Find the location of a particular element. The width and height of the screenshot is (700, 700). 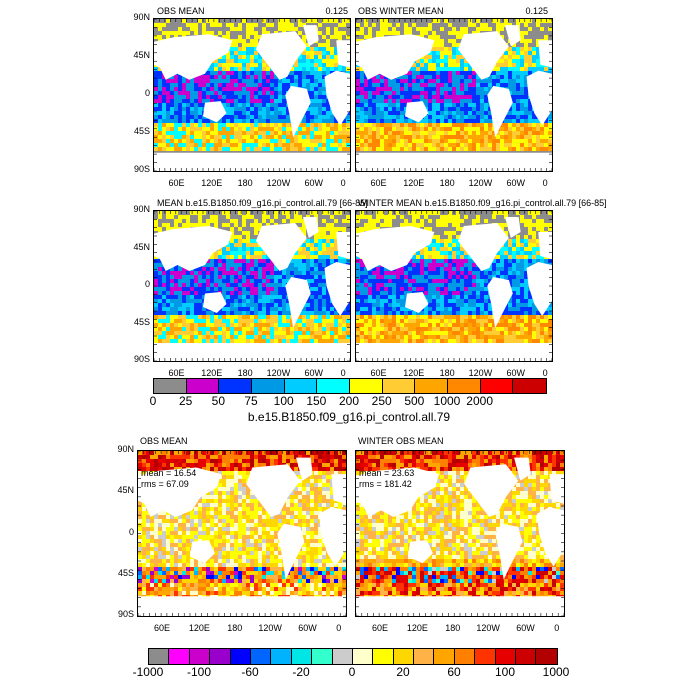

colorbar-label: 200 is located at coordinates (349, 401).